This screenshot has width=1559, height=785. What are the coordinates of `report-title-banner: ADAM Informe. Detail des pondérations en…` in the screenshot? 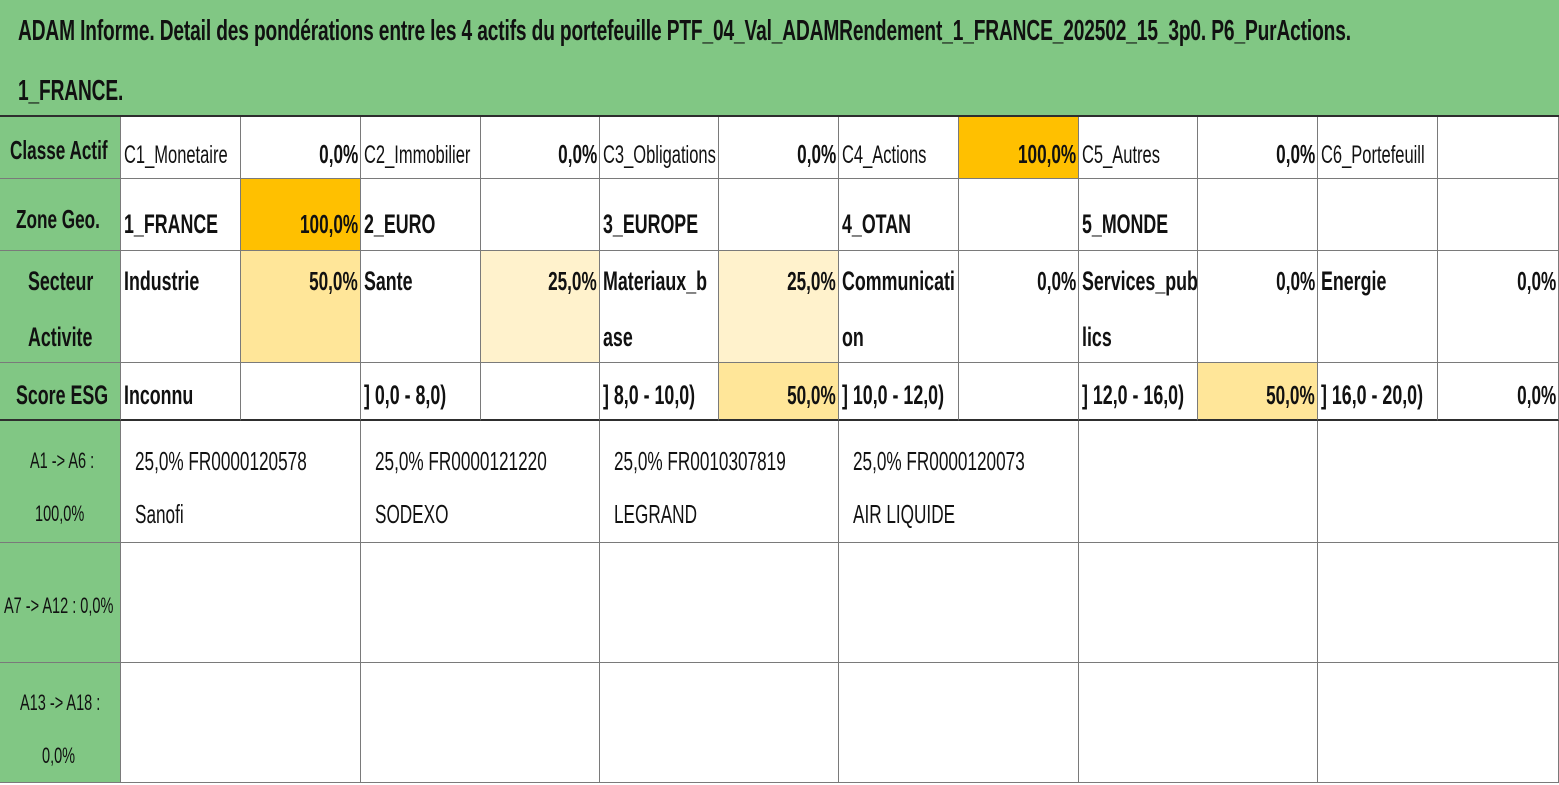 It's located at (779, 58).